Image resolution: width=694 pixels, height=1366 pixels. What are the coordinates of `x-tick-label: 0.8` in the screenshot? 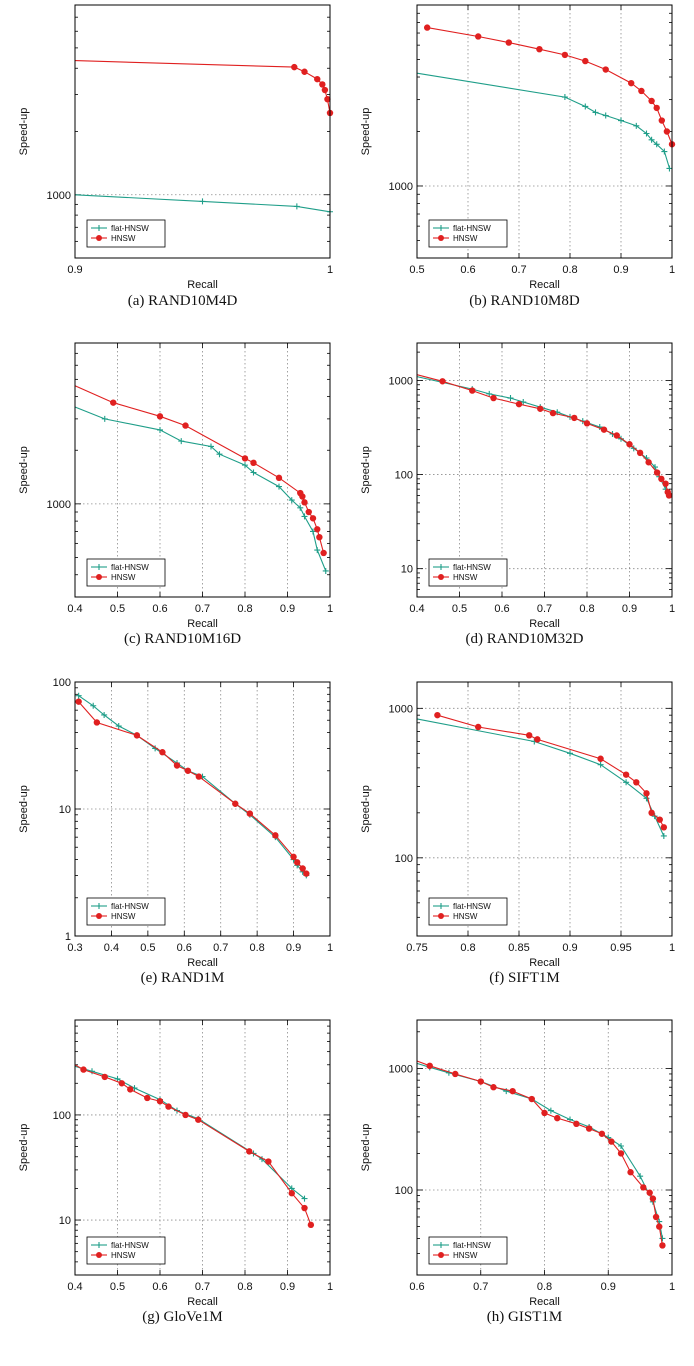 It's located at (244, 1287).